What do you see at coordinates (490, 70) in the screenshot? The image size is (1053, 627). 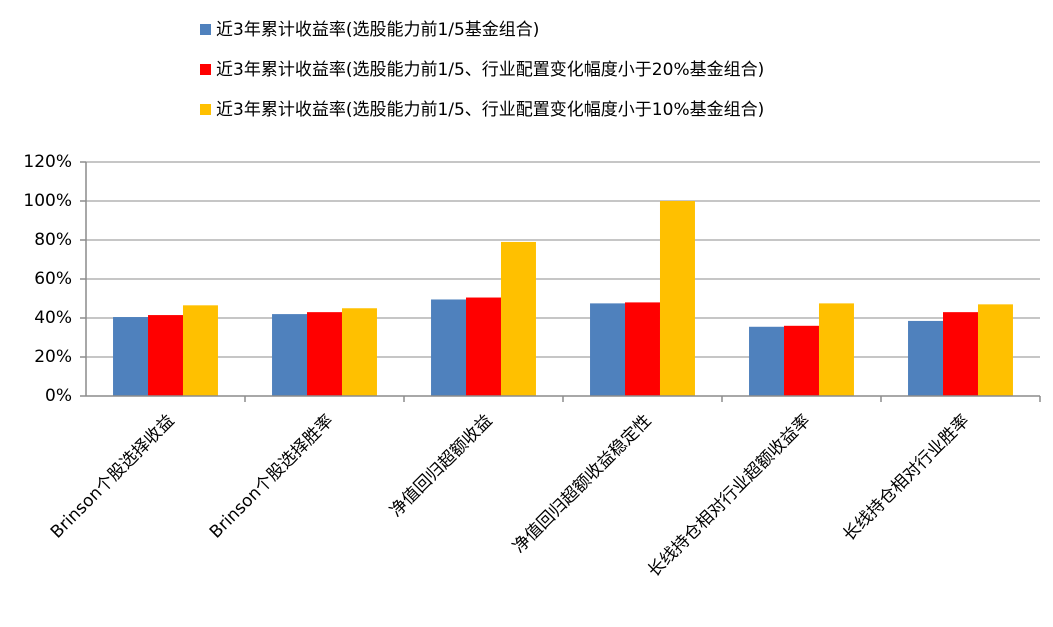 I see `legend-label: 近3年累计收益率(选股能力前1/5、行业配置变化幅度小于20%基金组合)` at bounding box center [490, 70].